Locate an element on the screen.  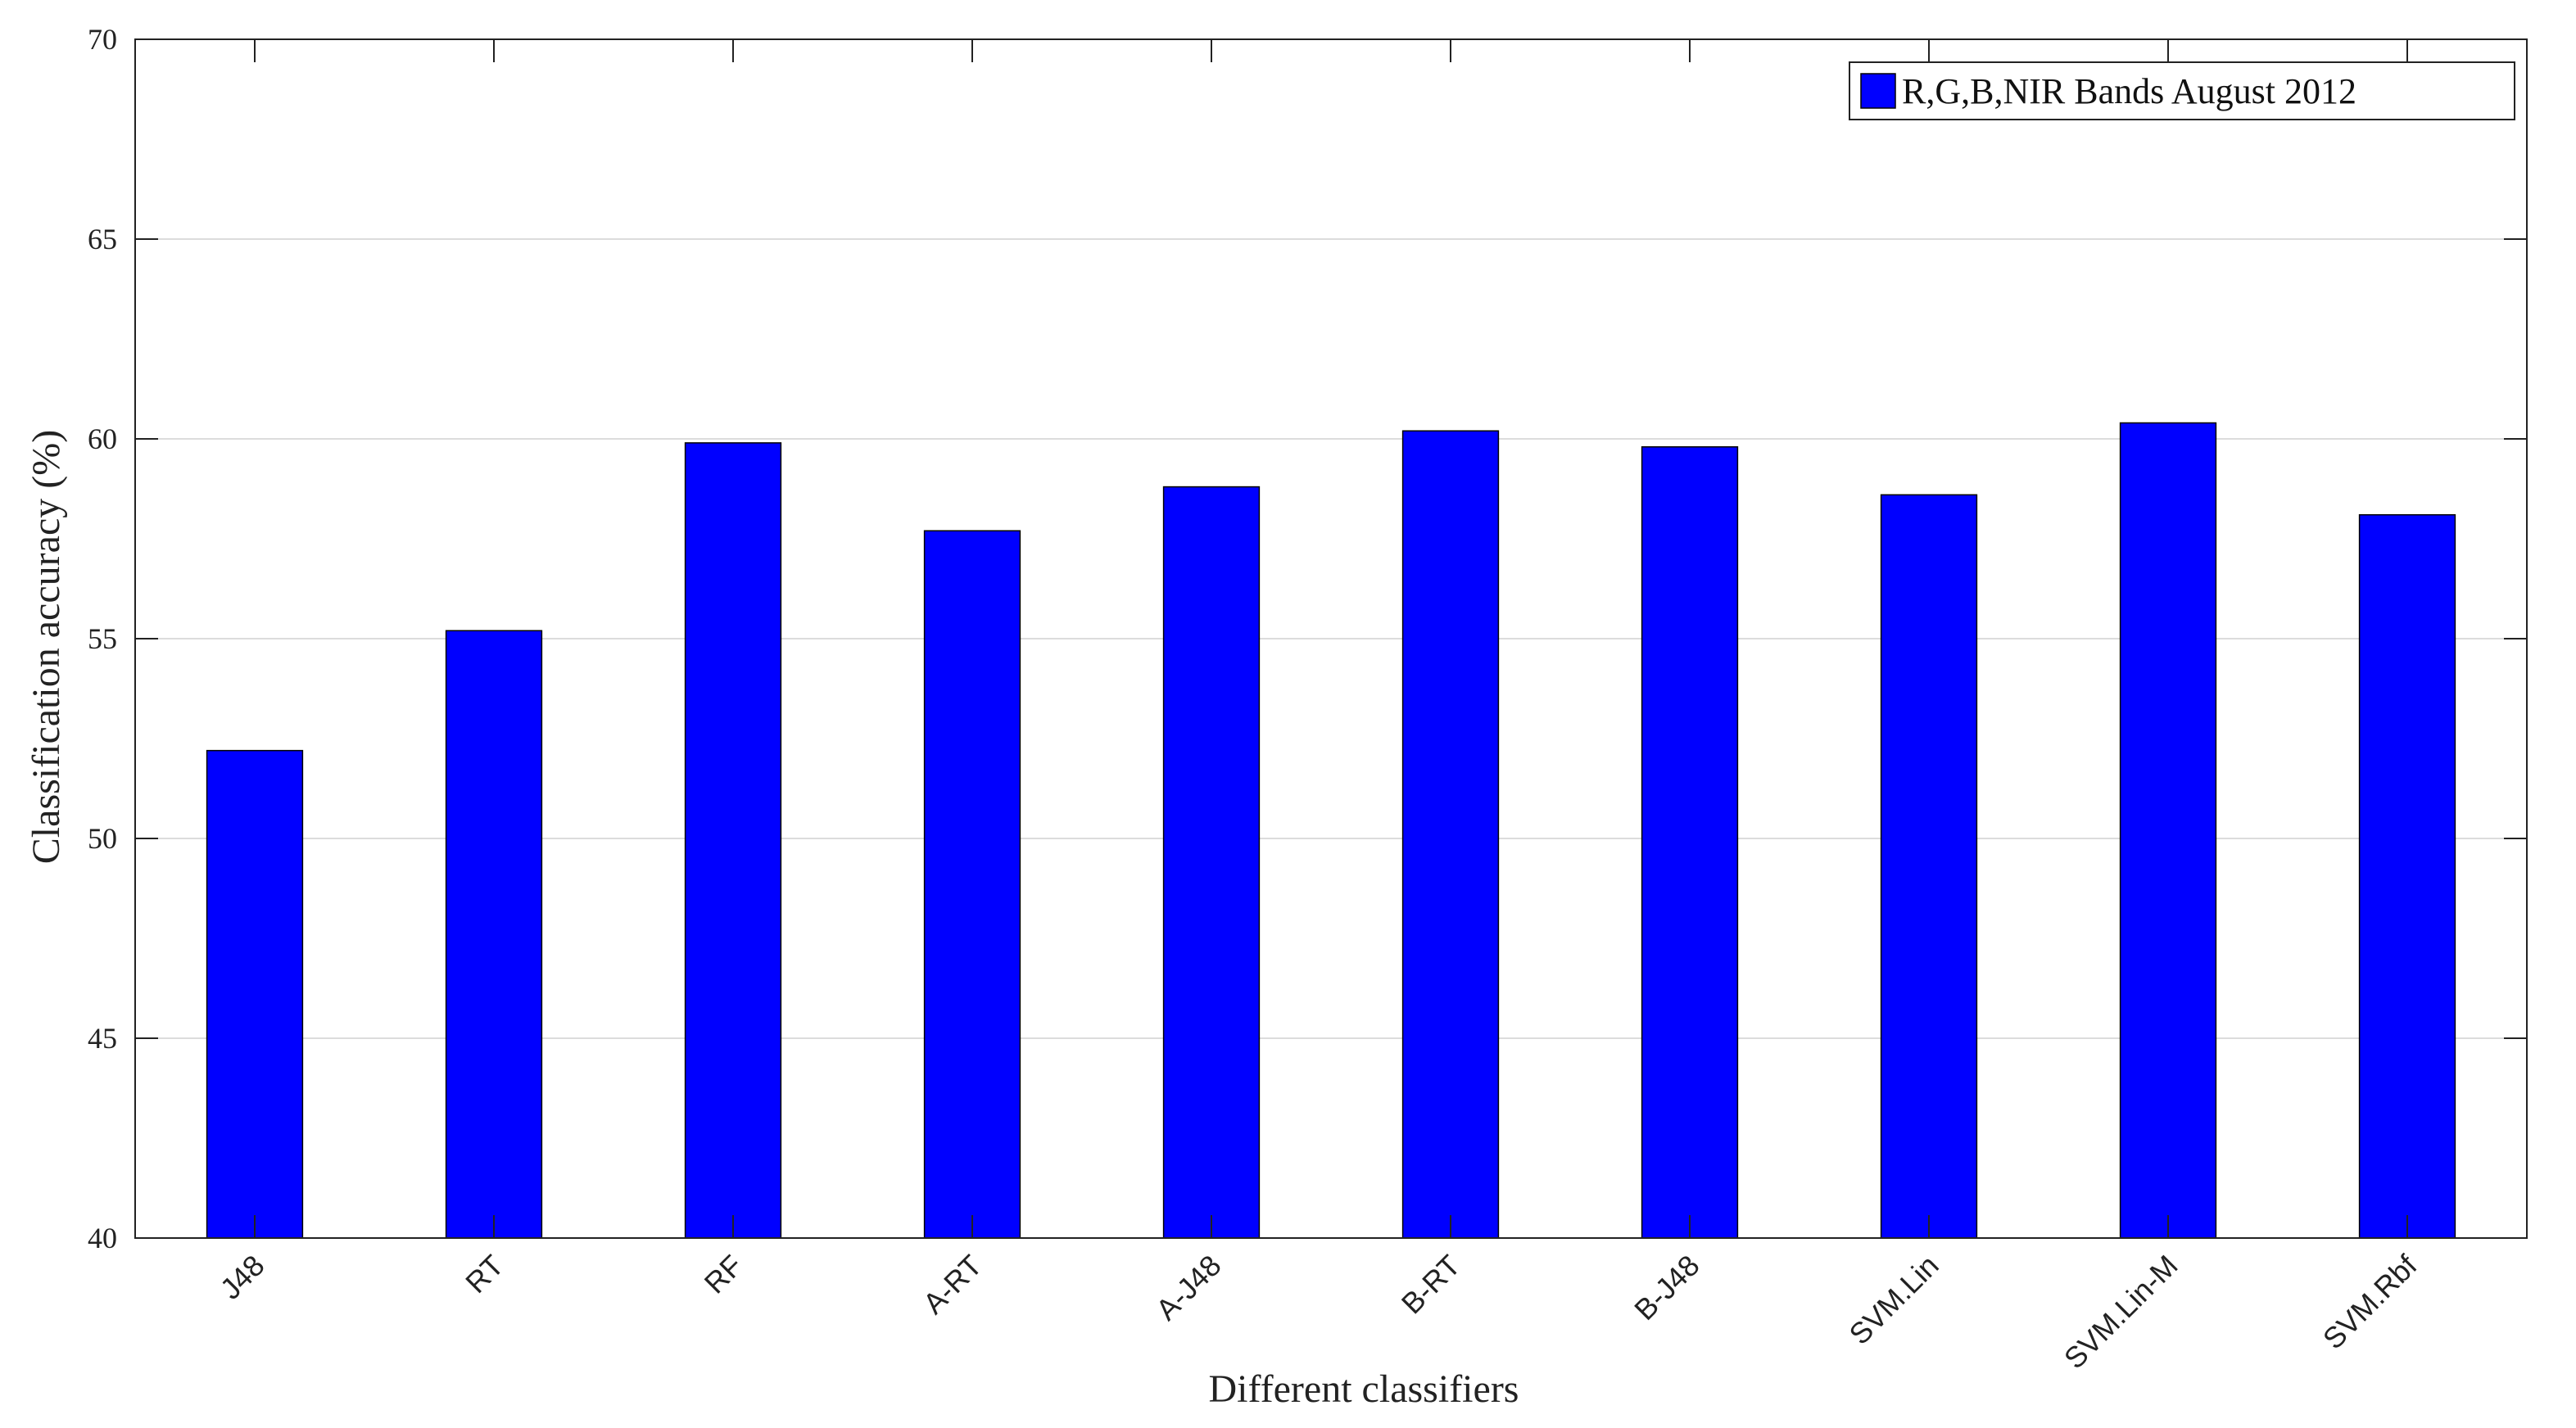
bar-b-j48 is located at coordinates (1690, 843).